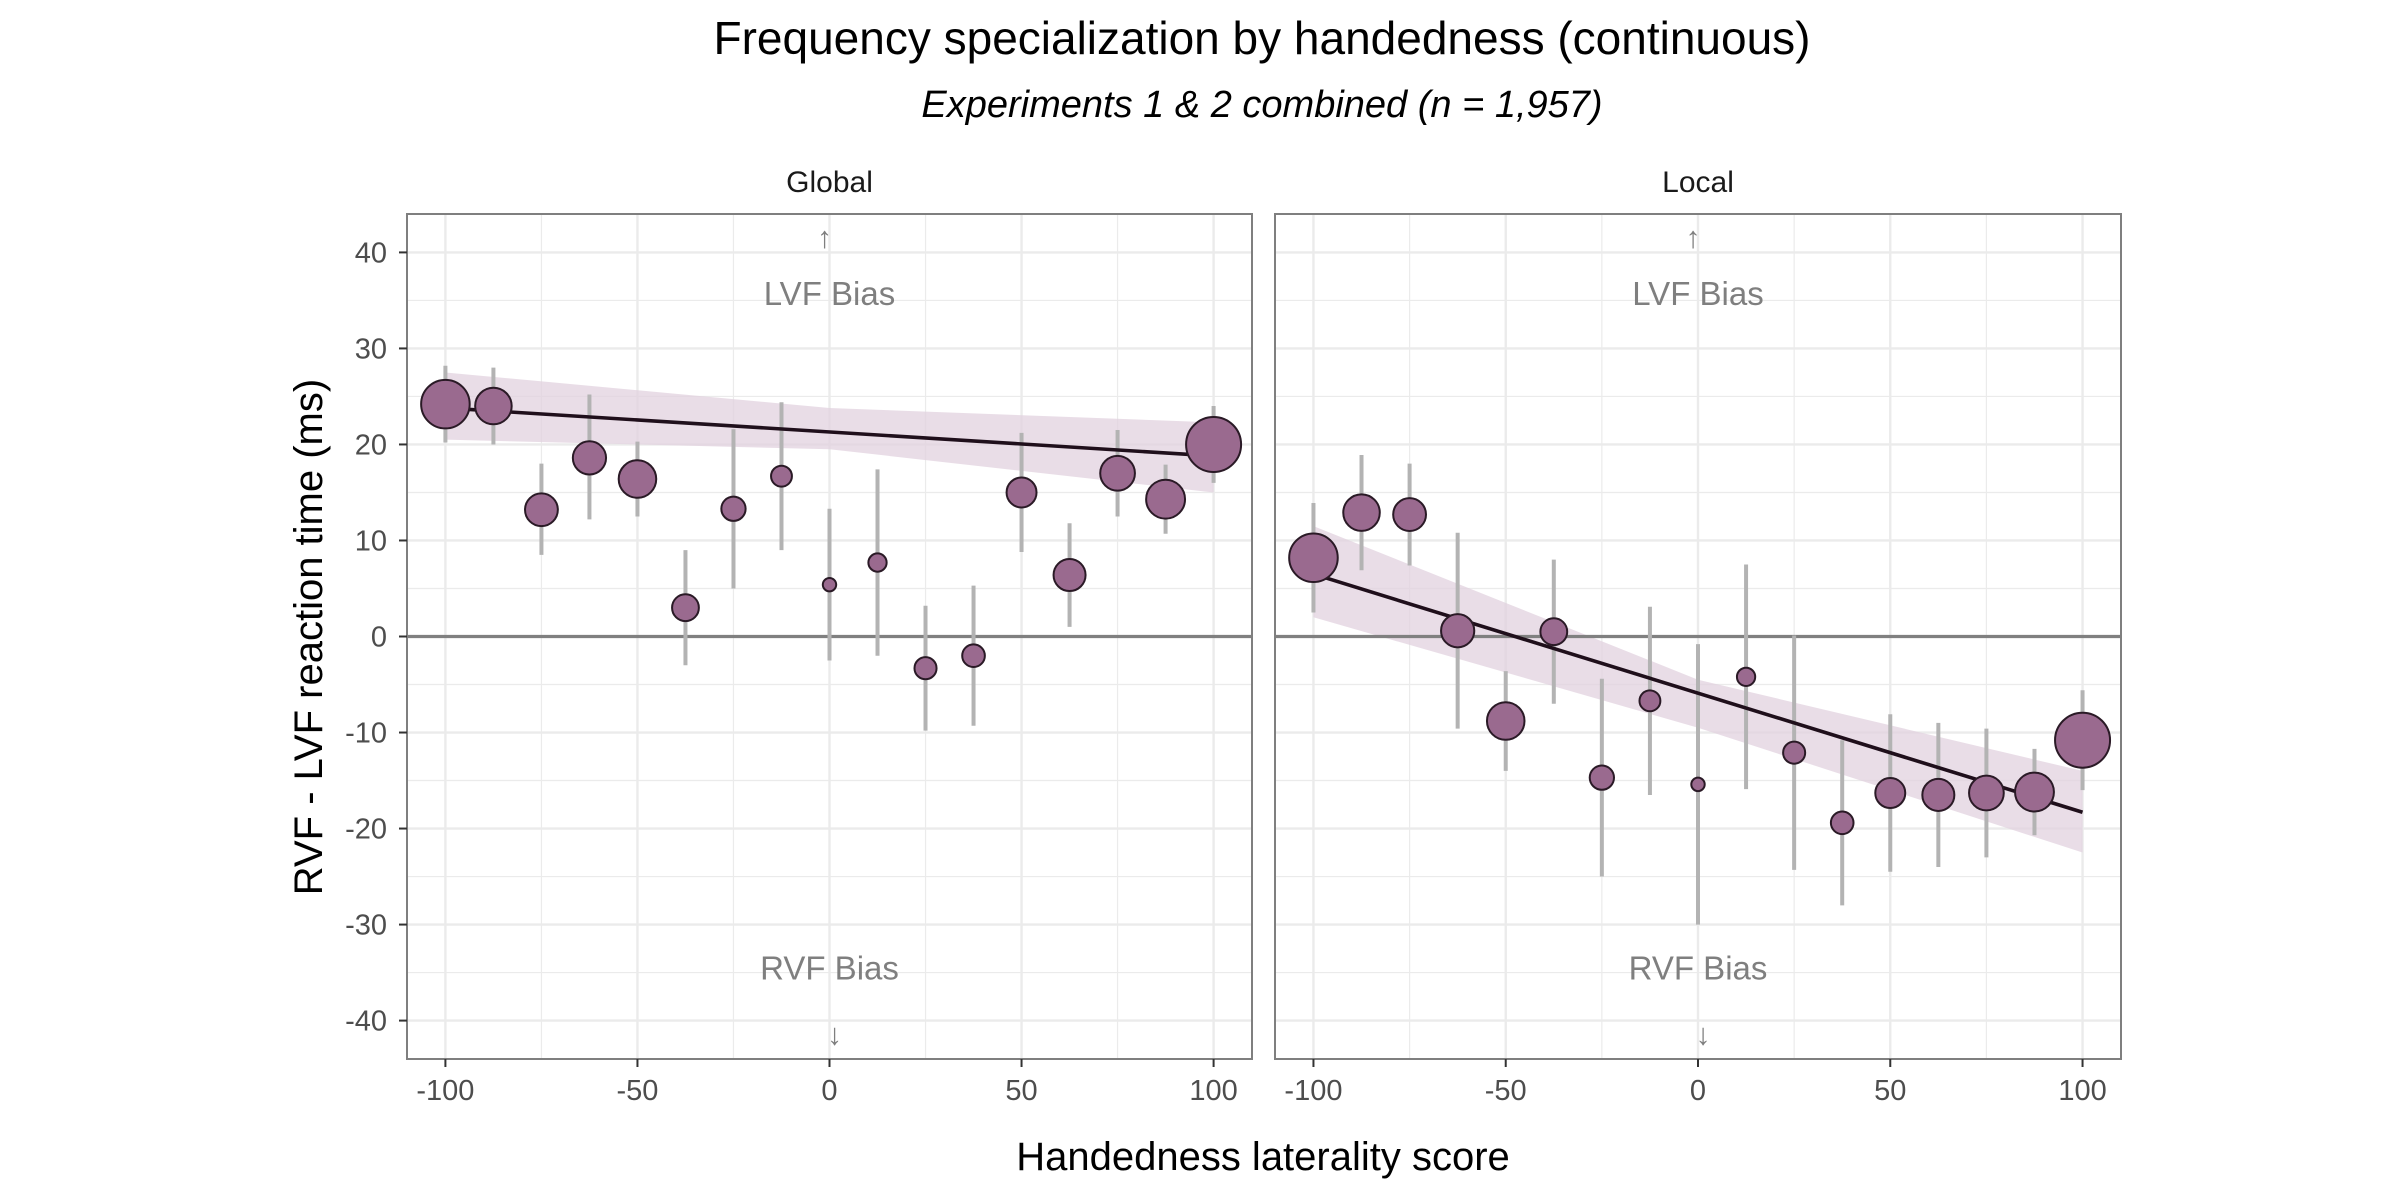 Image resolution: width=2400 pixels, height=1200 pixels. Describe the element at coordinates (366, 734) in the screenshot. I see `y-tick-label: -10` at that location.